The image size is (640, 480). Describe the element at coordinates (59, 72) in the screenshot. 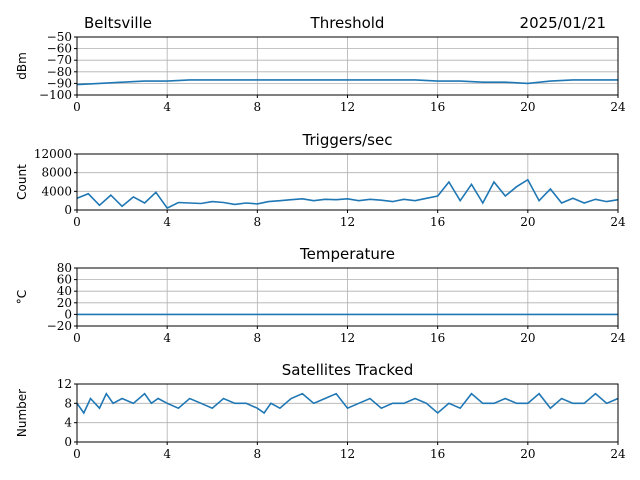

I see `y-tick-label: −80` at that location.